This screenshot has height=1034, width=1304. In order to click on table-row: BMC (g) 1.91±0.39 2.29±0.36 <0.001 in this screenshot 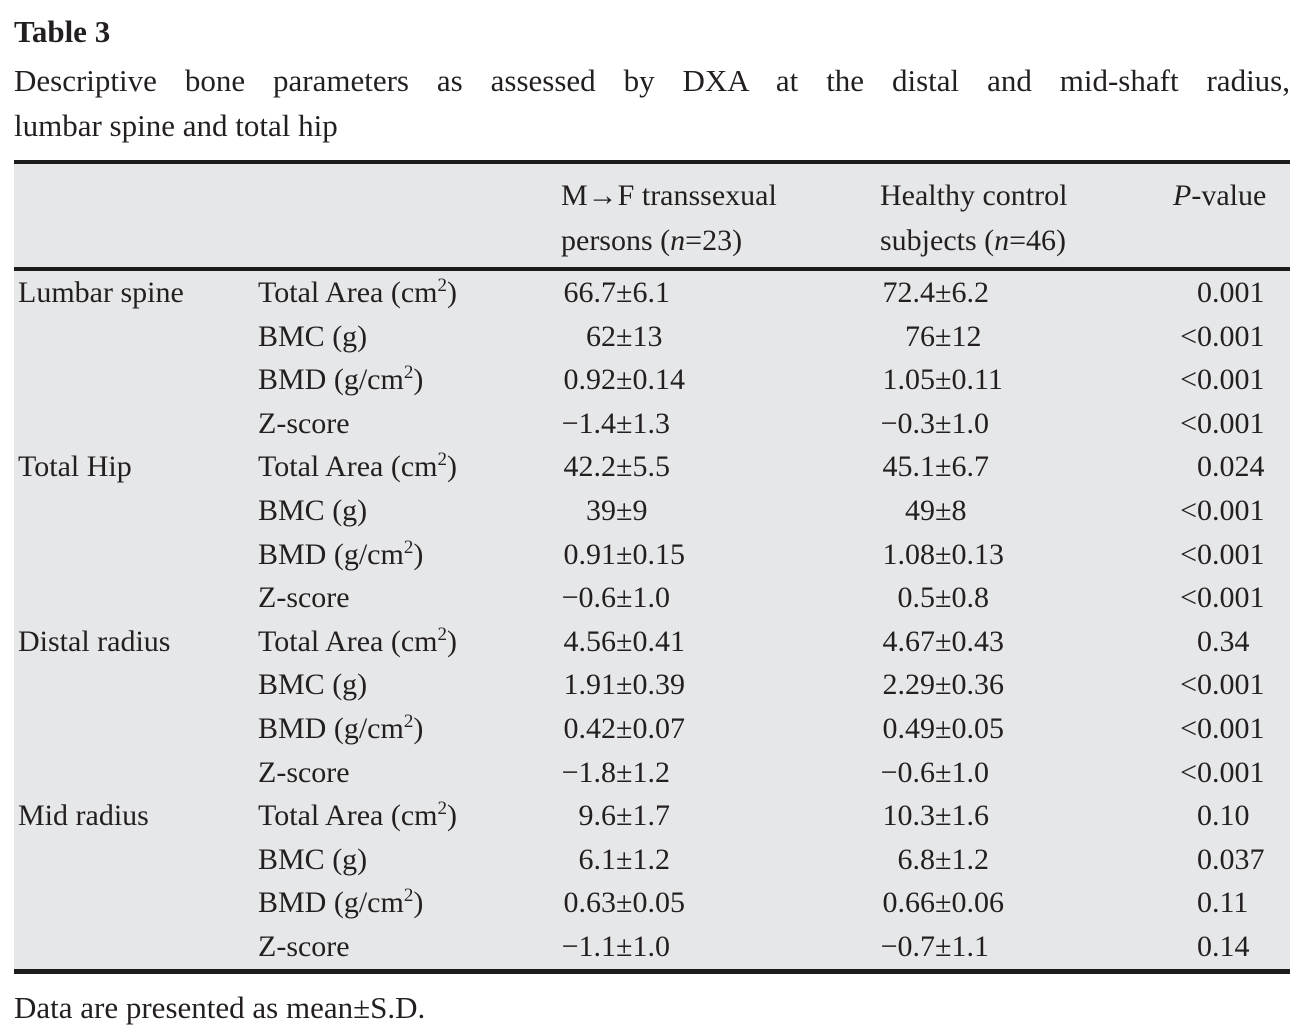, I will do `click(652, 685)`.